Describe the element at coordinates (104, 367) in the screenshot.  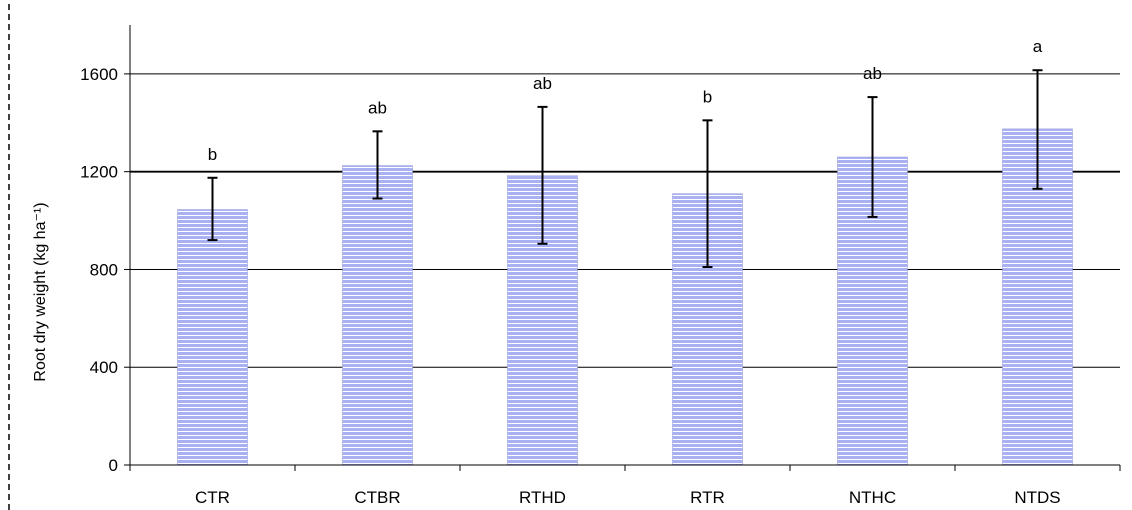
I see `y-tick-label: 400` at that location.